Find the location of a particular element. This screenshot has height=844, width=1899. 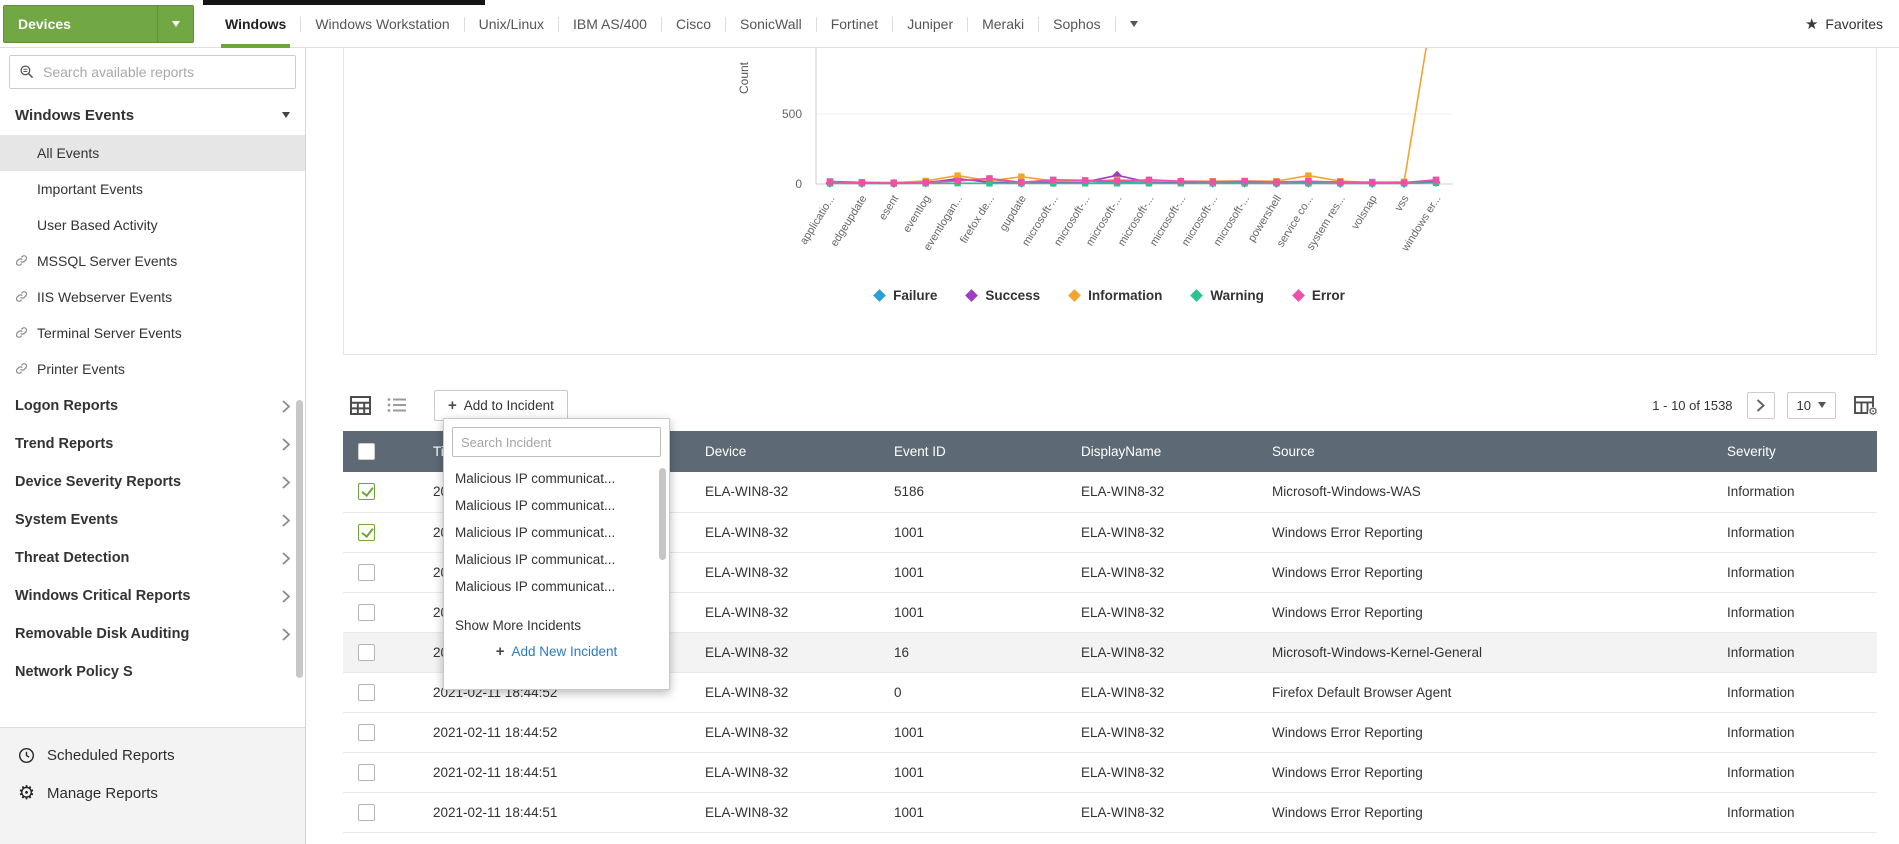

sidebar-item-printer-events: Printer Events is located at coordinates (152, 369).